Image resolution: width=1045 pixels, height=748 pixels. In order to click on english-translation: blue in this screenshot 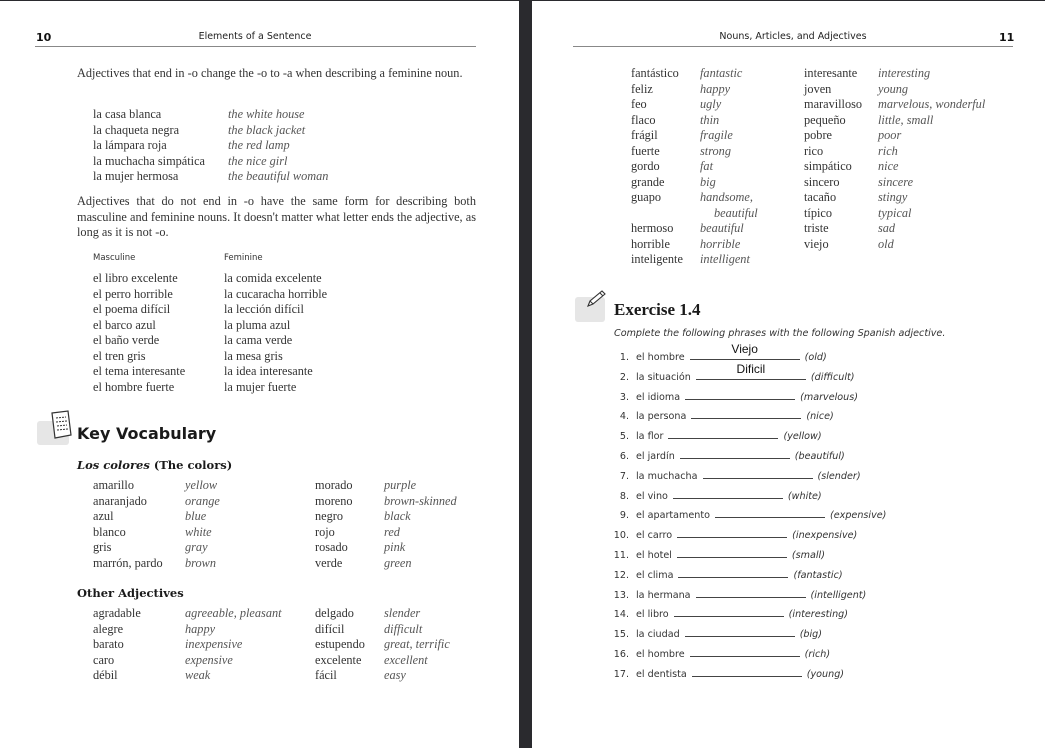, I will do `click(196, 516)`.